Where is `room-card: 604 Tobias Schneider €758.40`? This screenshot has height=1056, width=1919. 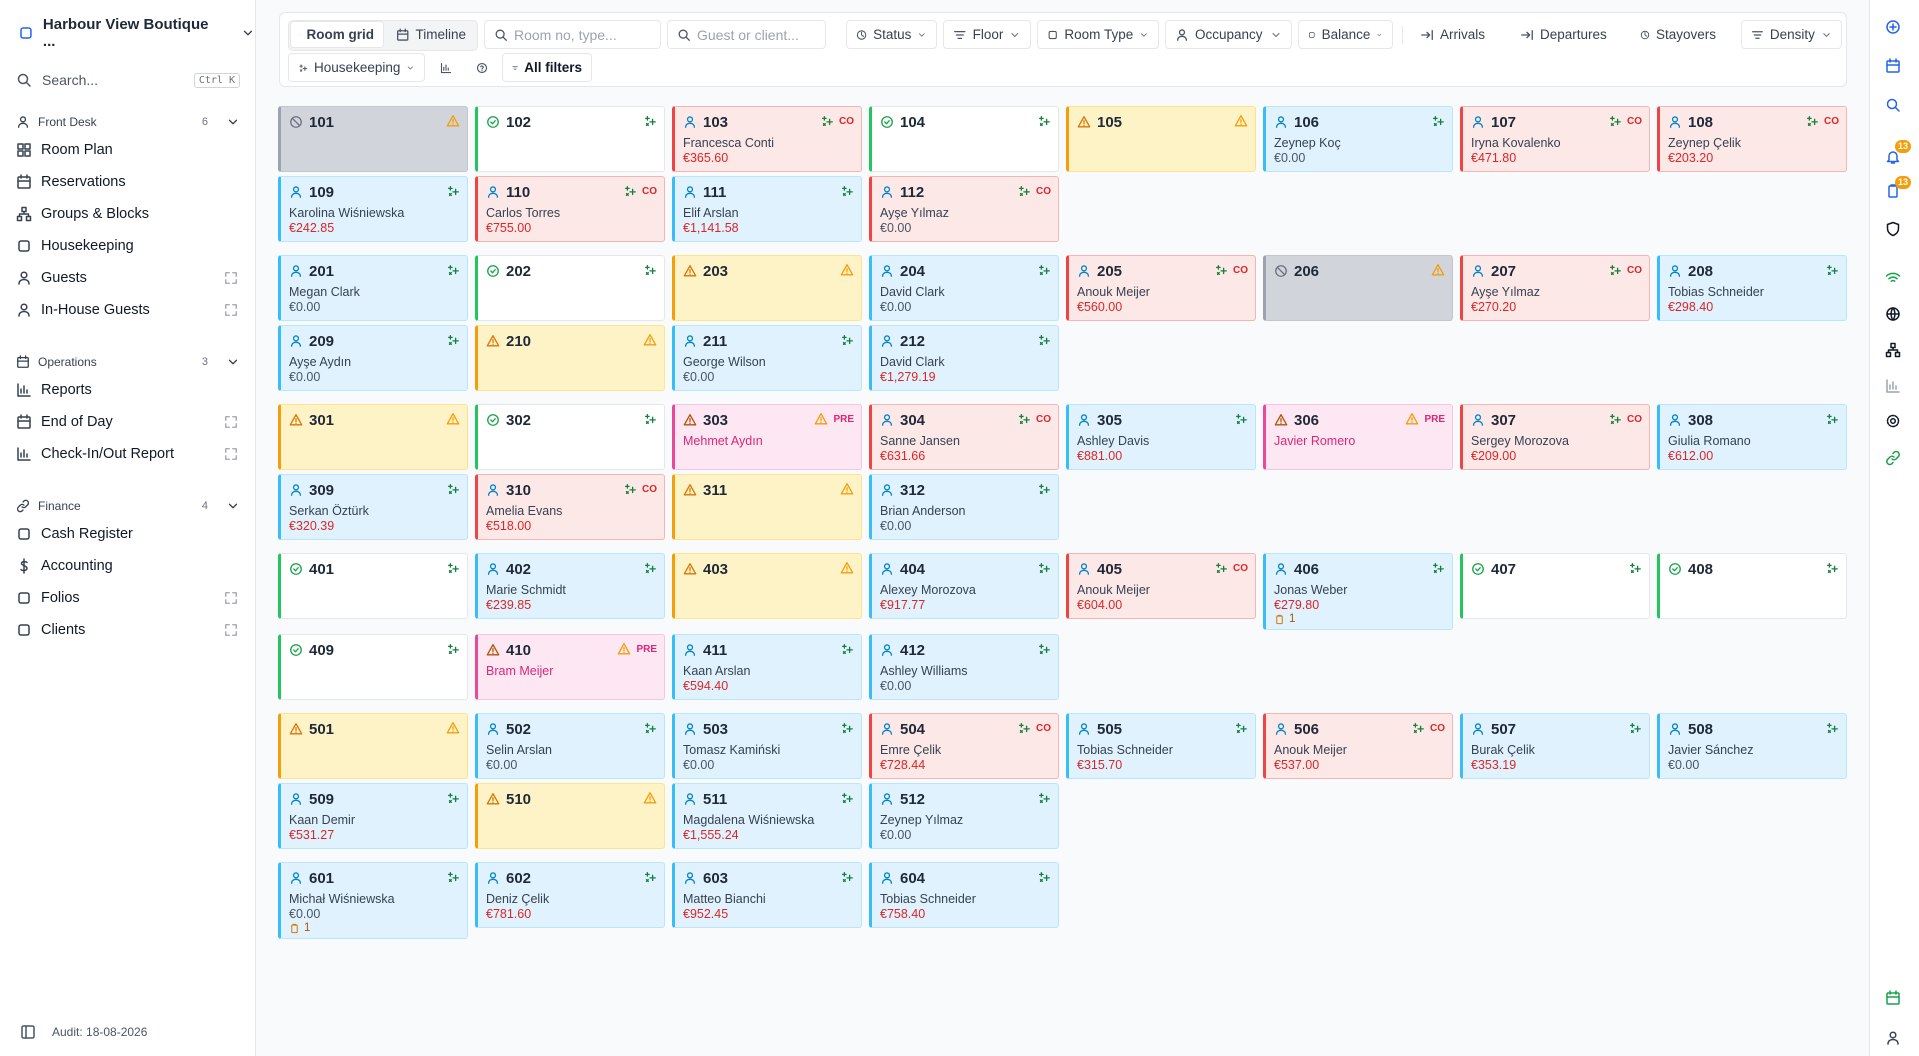 room-card: 604 Tobias Schneider €758.40 is located at coordinates (964, 895).